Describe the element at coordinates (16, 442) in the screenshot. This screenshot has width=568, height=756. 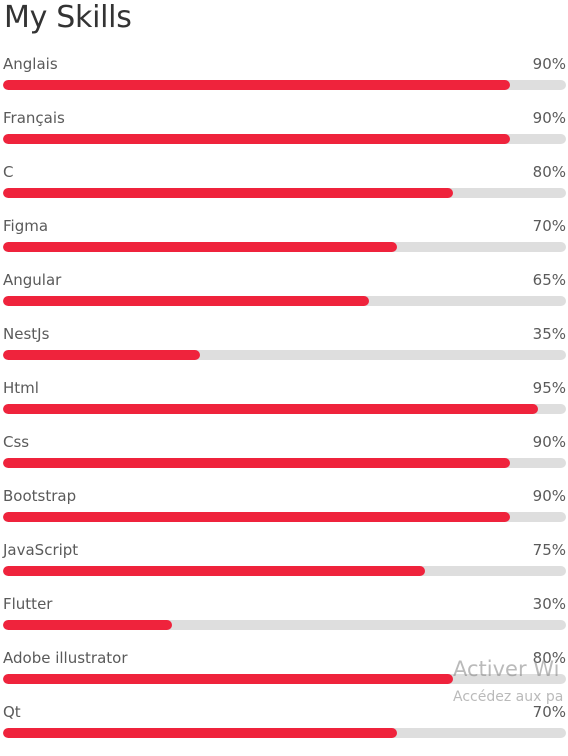
I see `skill-label: Css` at that location.